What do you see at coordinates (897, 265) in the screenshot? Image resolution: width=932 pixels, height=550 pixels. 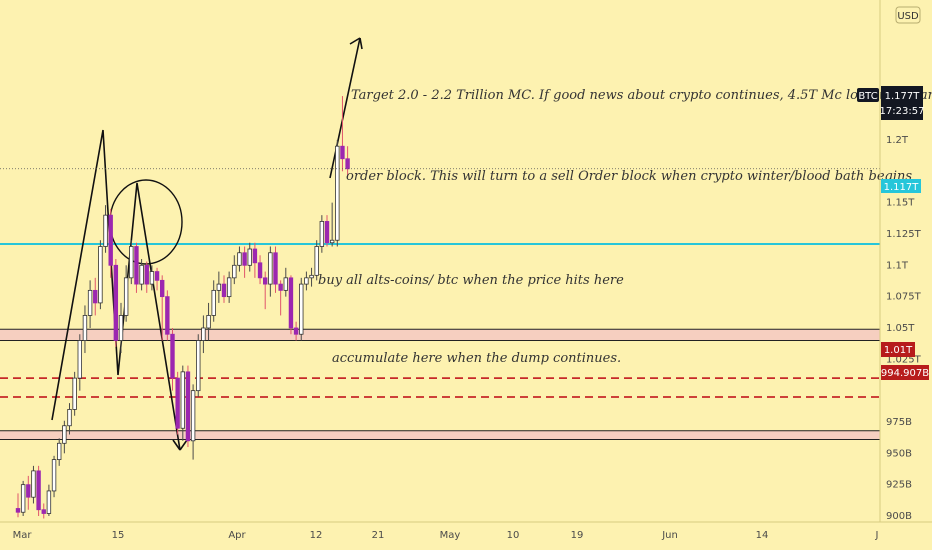 I see `y-tick: 1.1T` at bounding box center [897, 265].